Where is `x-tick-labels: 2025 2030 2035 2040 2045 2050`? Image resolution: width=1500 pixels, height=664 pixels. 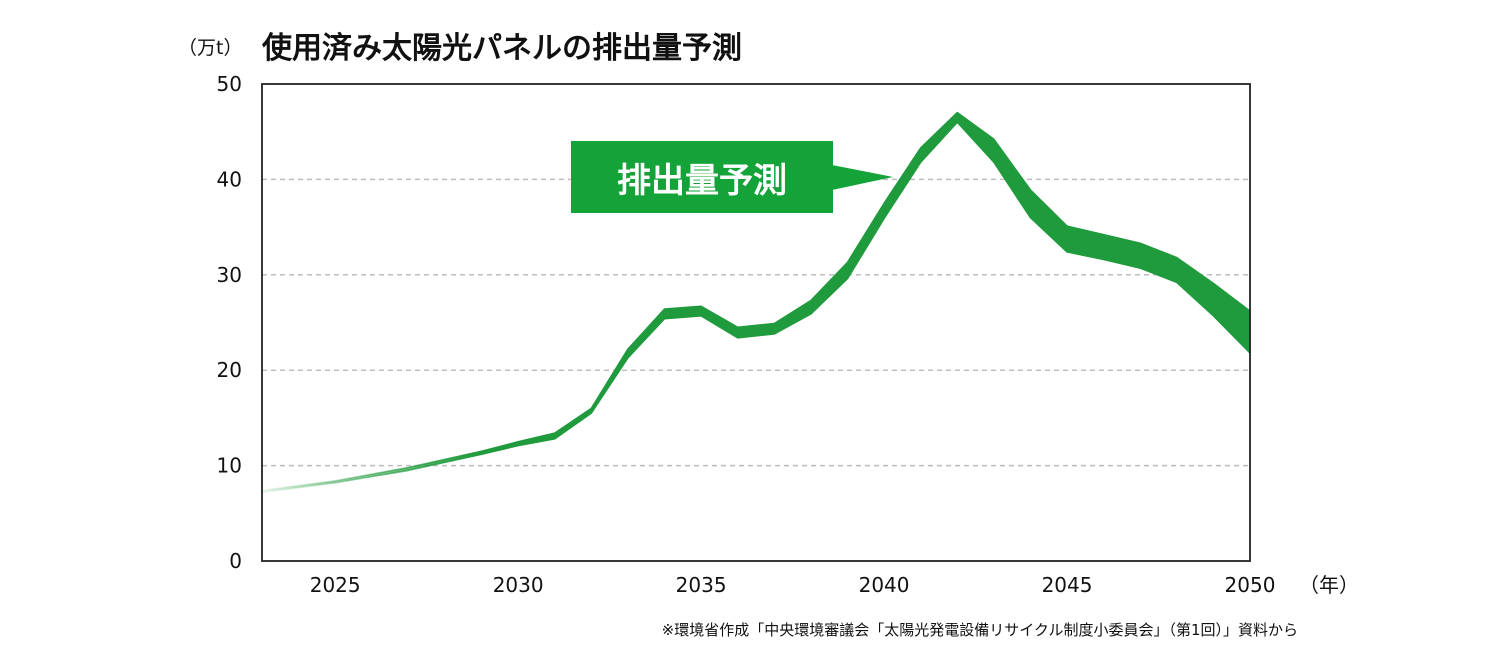 x-tick-labels: 2025 2030 2035 2040 2045 2050 is located at coordinates (793, 585).